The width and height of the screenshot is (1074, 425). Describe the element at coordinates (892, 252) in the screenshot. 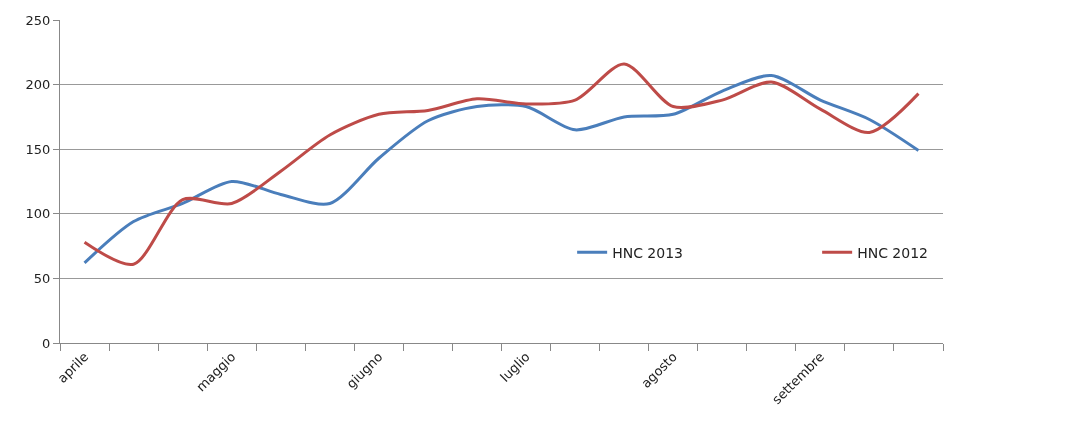

I see `legend-label: HNC 2012` at that location.